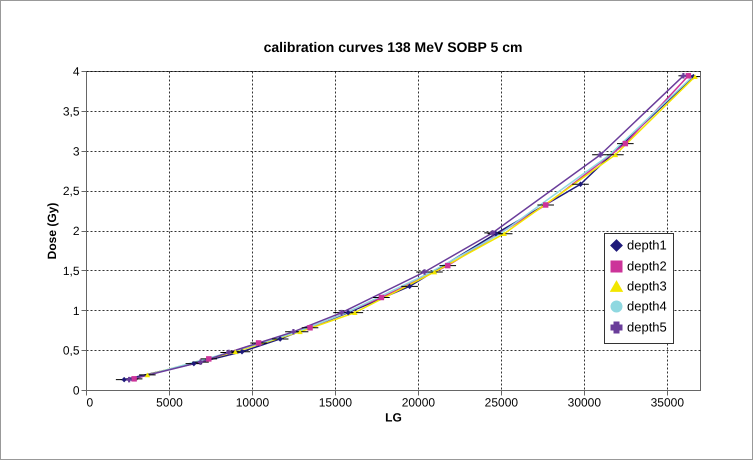 The width and height of the screenshot is (755, 462). Describe the element at coordinates (76, 231) in the screenshot. I see `y-tick-label: 2` at that location.